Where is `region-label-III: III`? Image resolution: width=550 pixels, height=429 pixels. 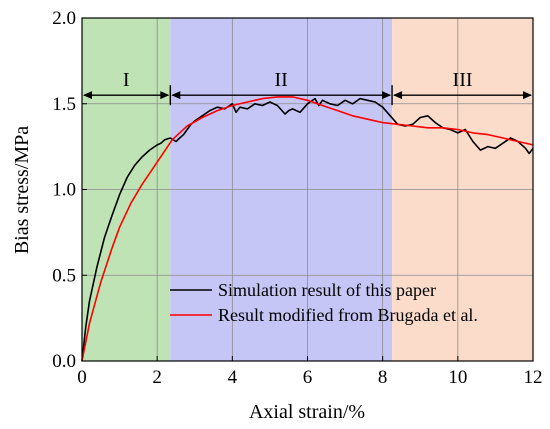 region-label-III: III is located at coordinates (463, 80).